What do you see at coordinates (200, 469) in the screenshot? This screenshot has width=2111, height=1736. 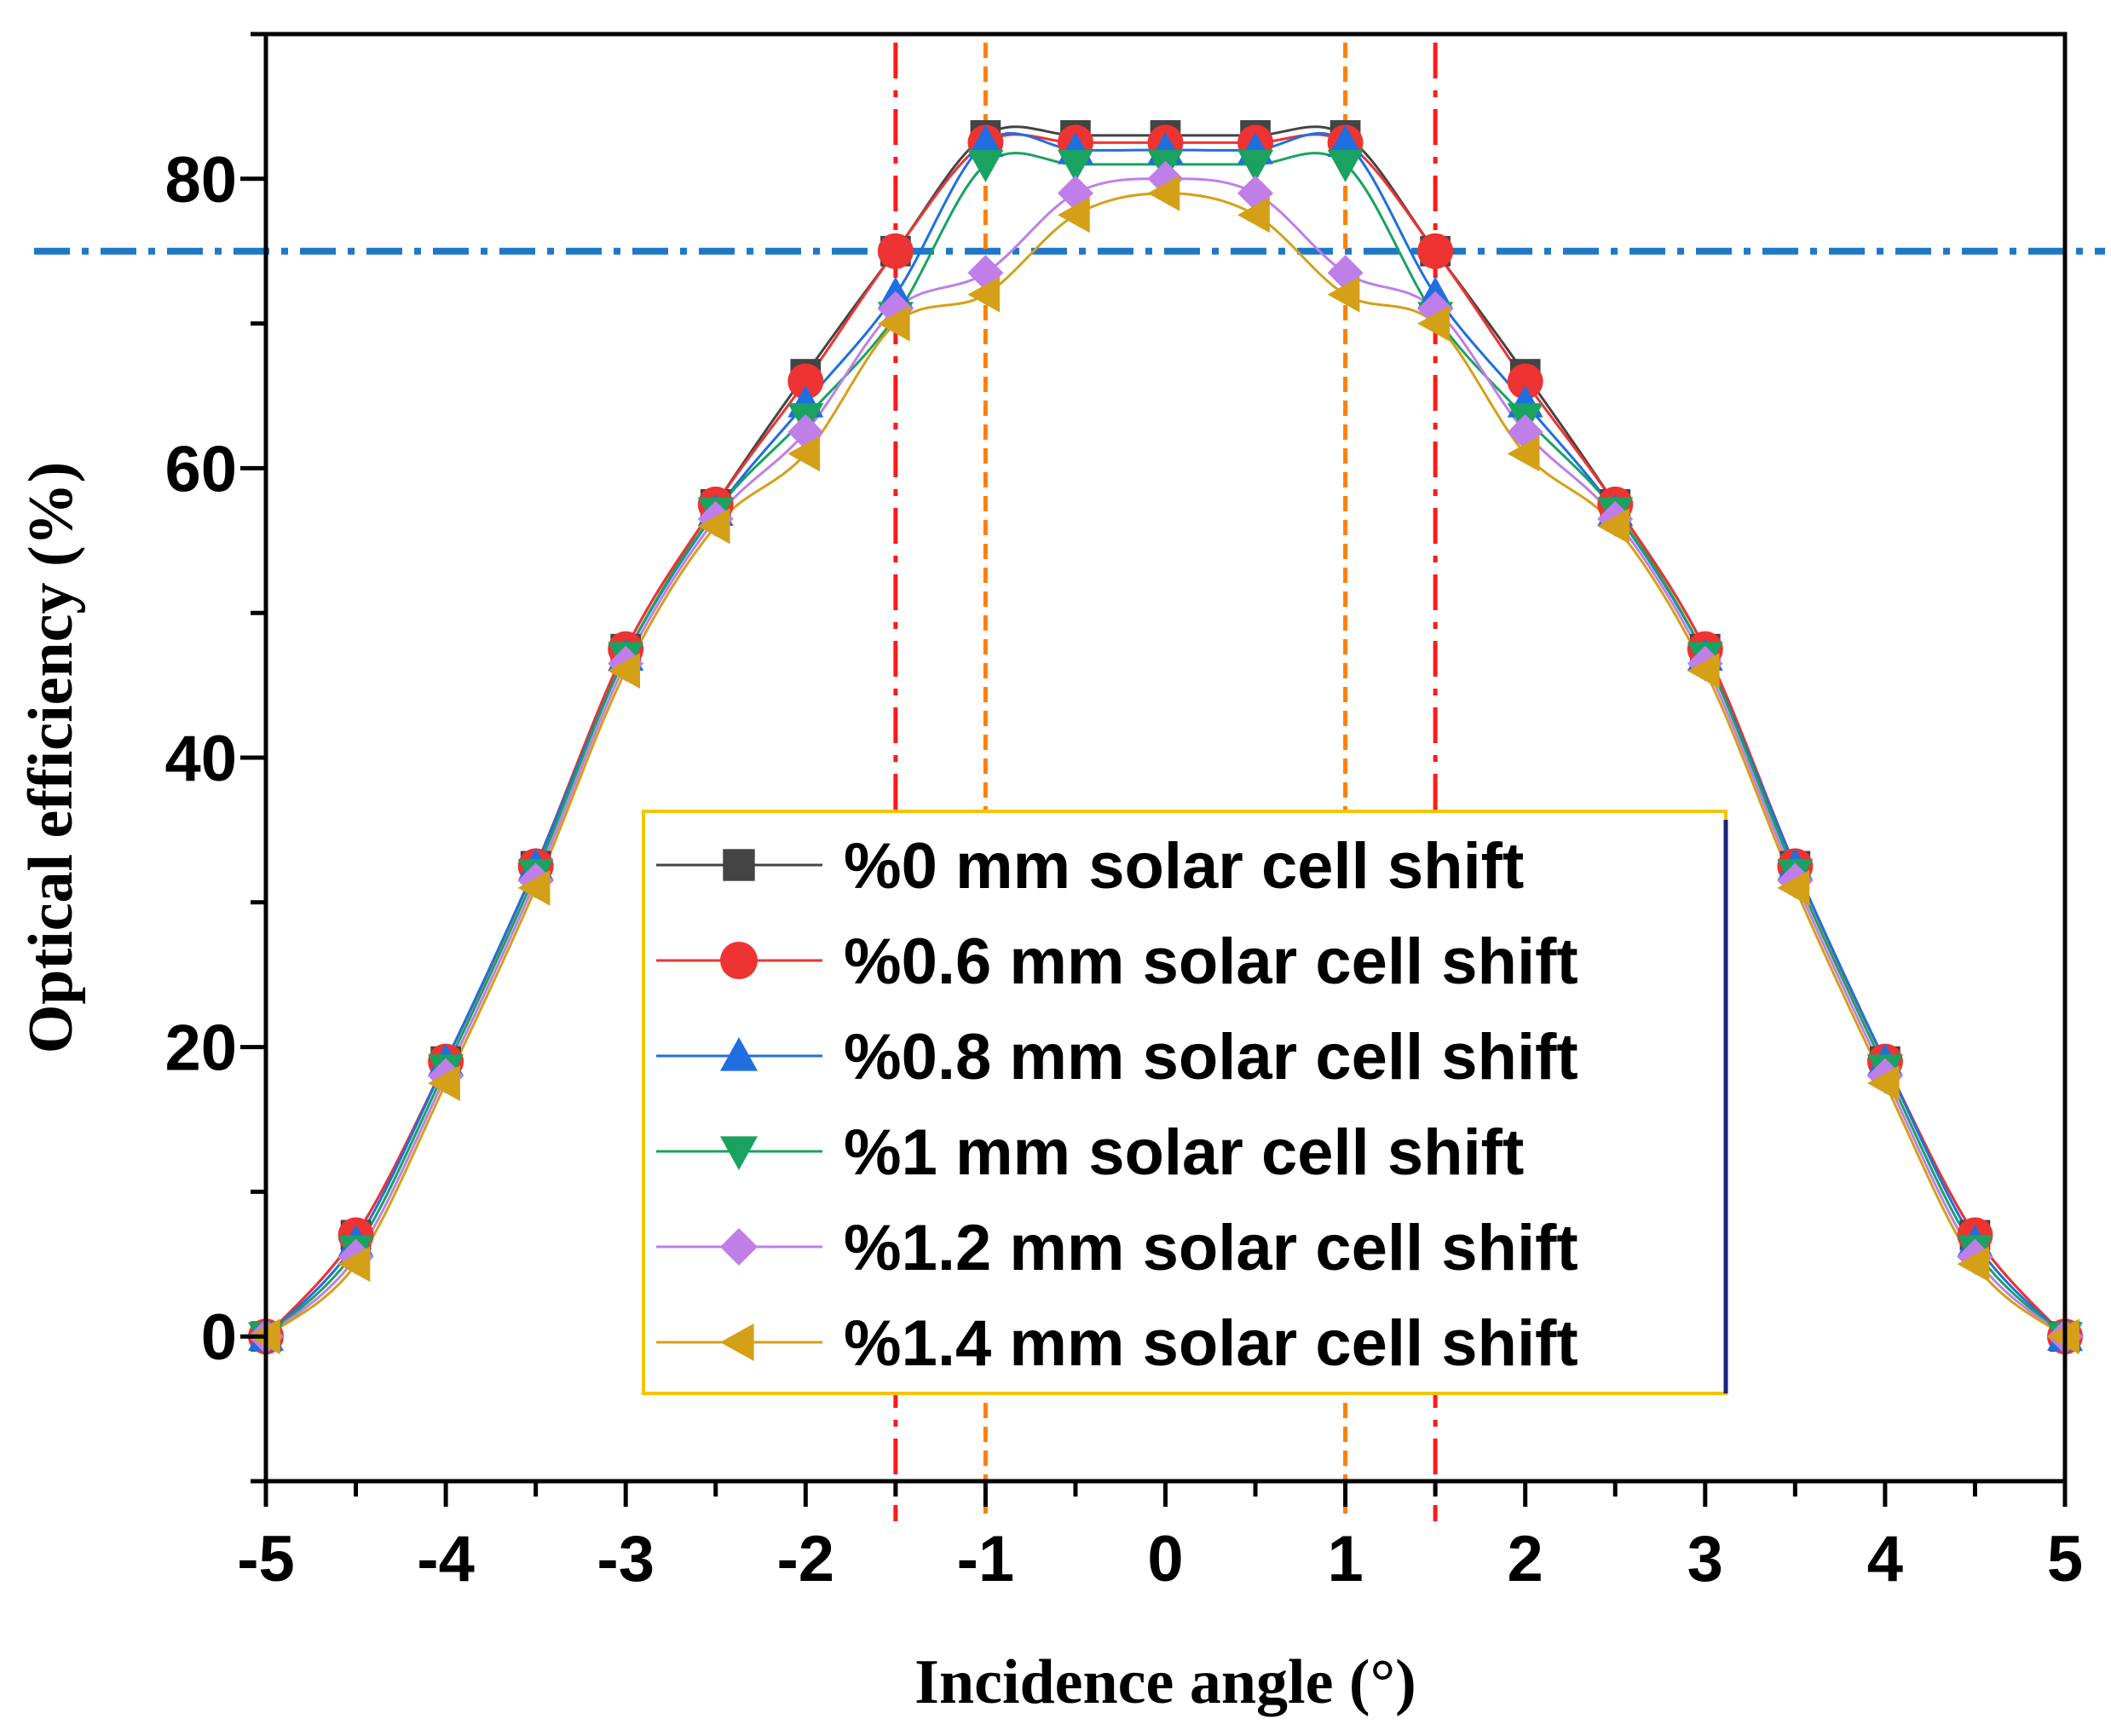 I see `y-tick-label: 60` at bounding box center [200, 469].